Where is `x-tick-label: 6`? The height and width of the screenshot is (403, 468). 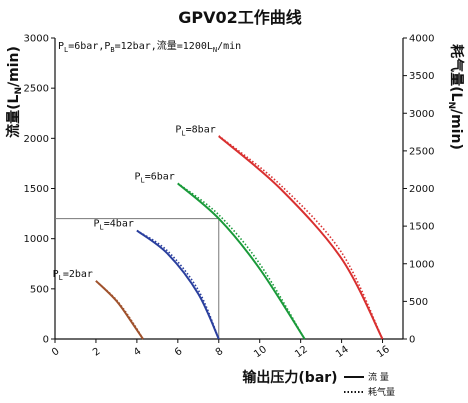 x-tick-label: 6 is located at coordinates (179, 352).